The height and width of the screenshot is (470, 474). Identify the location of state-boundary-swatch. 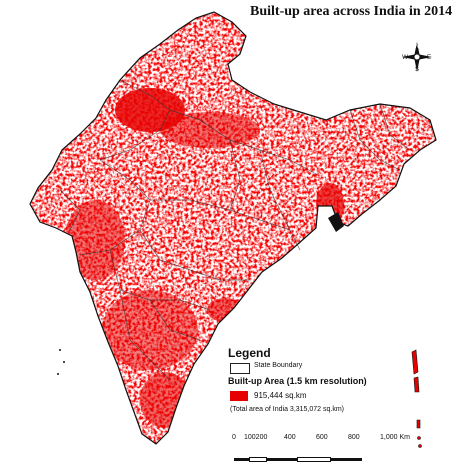
(240, 368).